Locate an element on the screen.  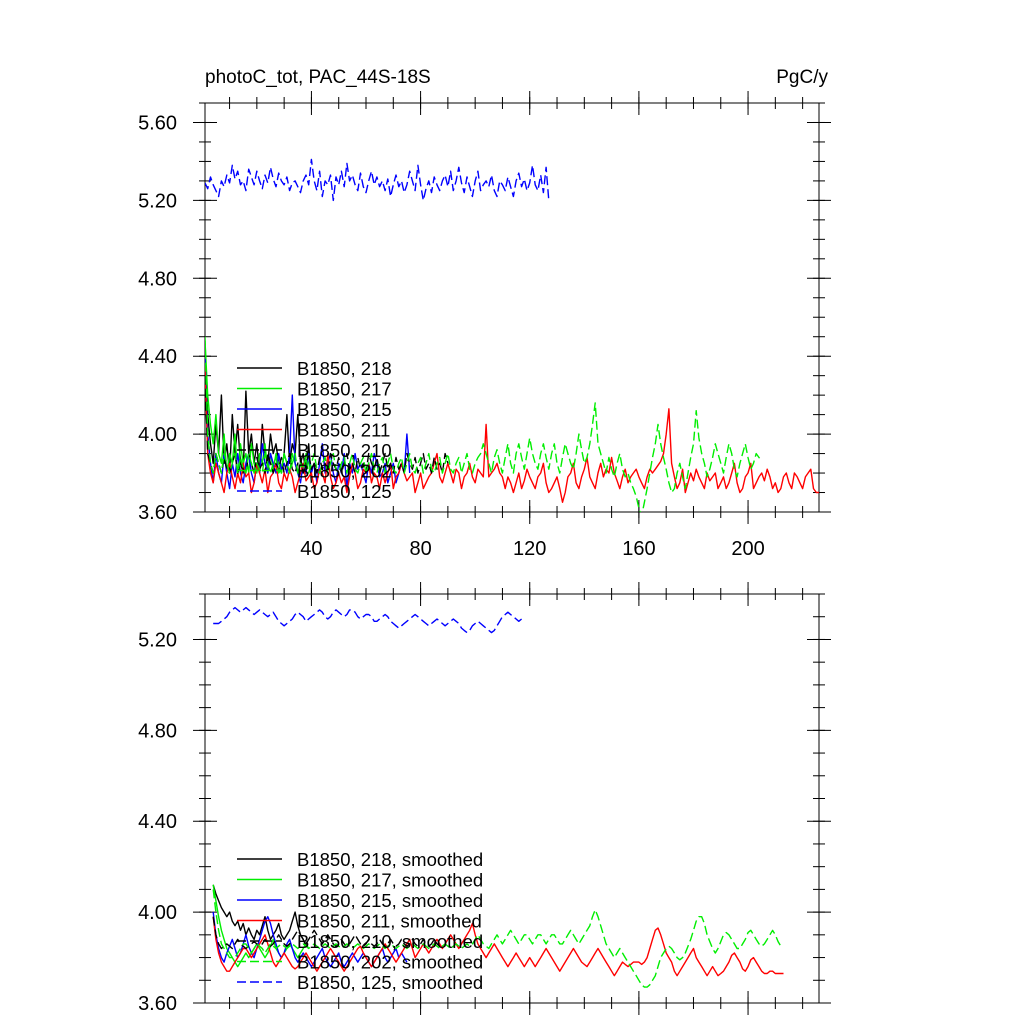
x-tick-label: 200 is located at coordinates (747, 549).